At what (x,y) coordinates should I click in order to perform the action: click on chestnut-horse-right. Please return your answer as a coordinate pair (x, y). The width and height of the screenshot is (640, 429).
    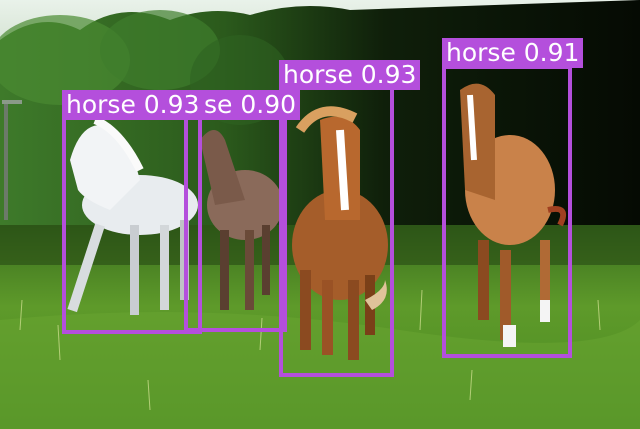
    Looking at the image, I should click on (513, 215).